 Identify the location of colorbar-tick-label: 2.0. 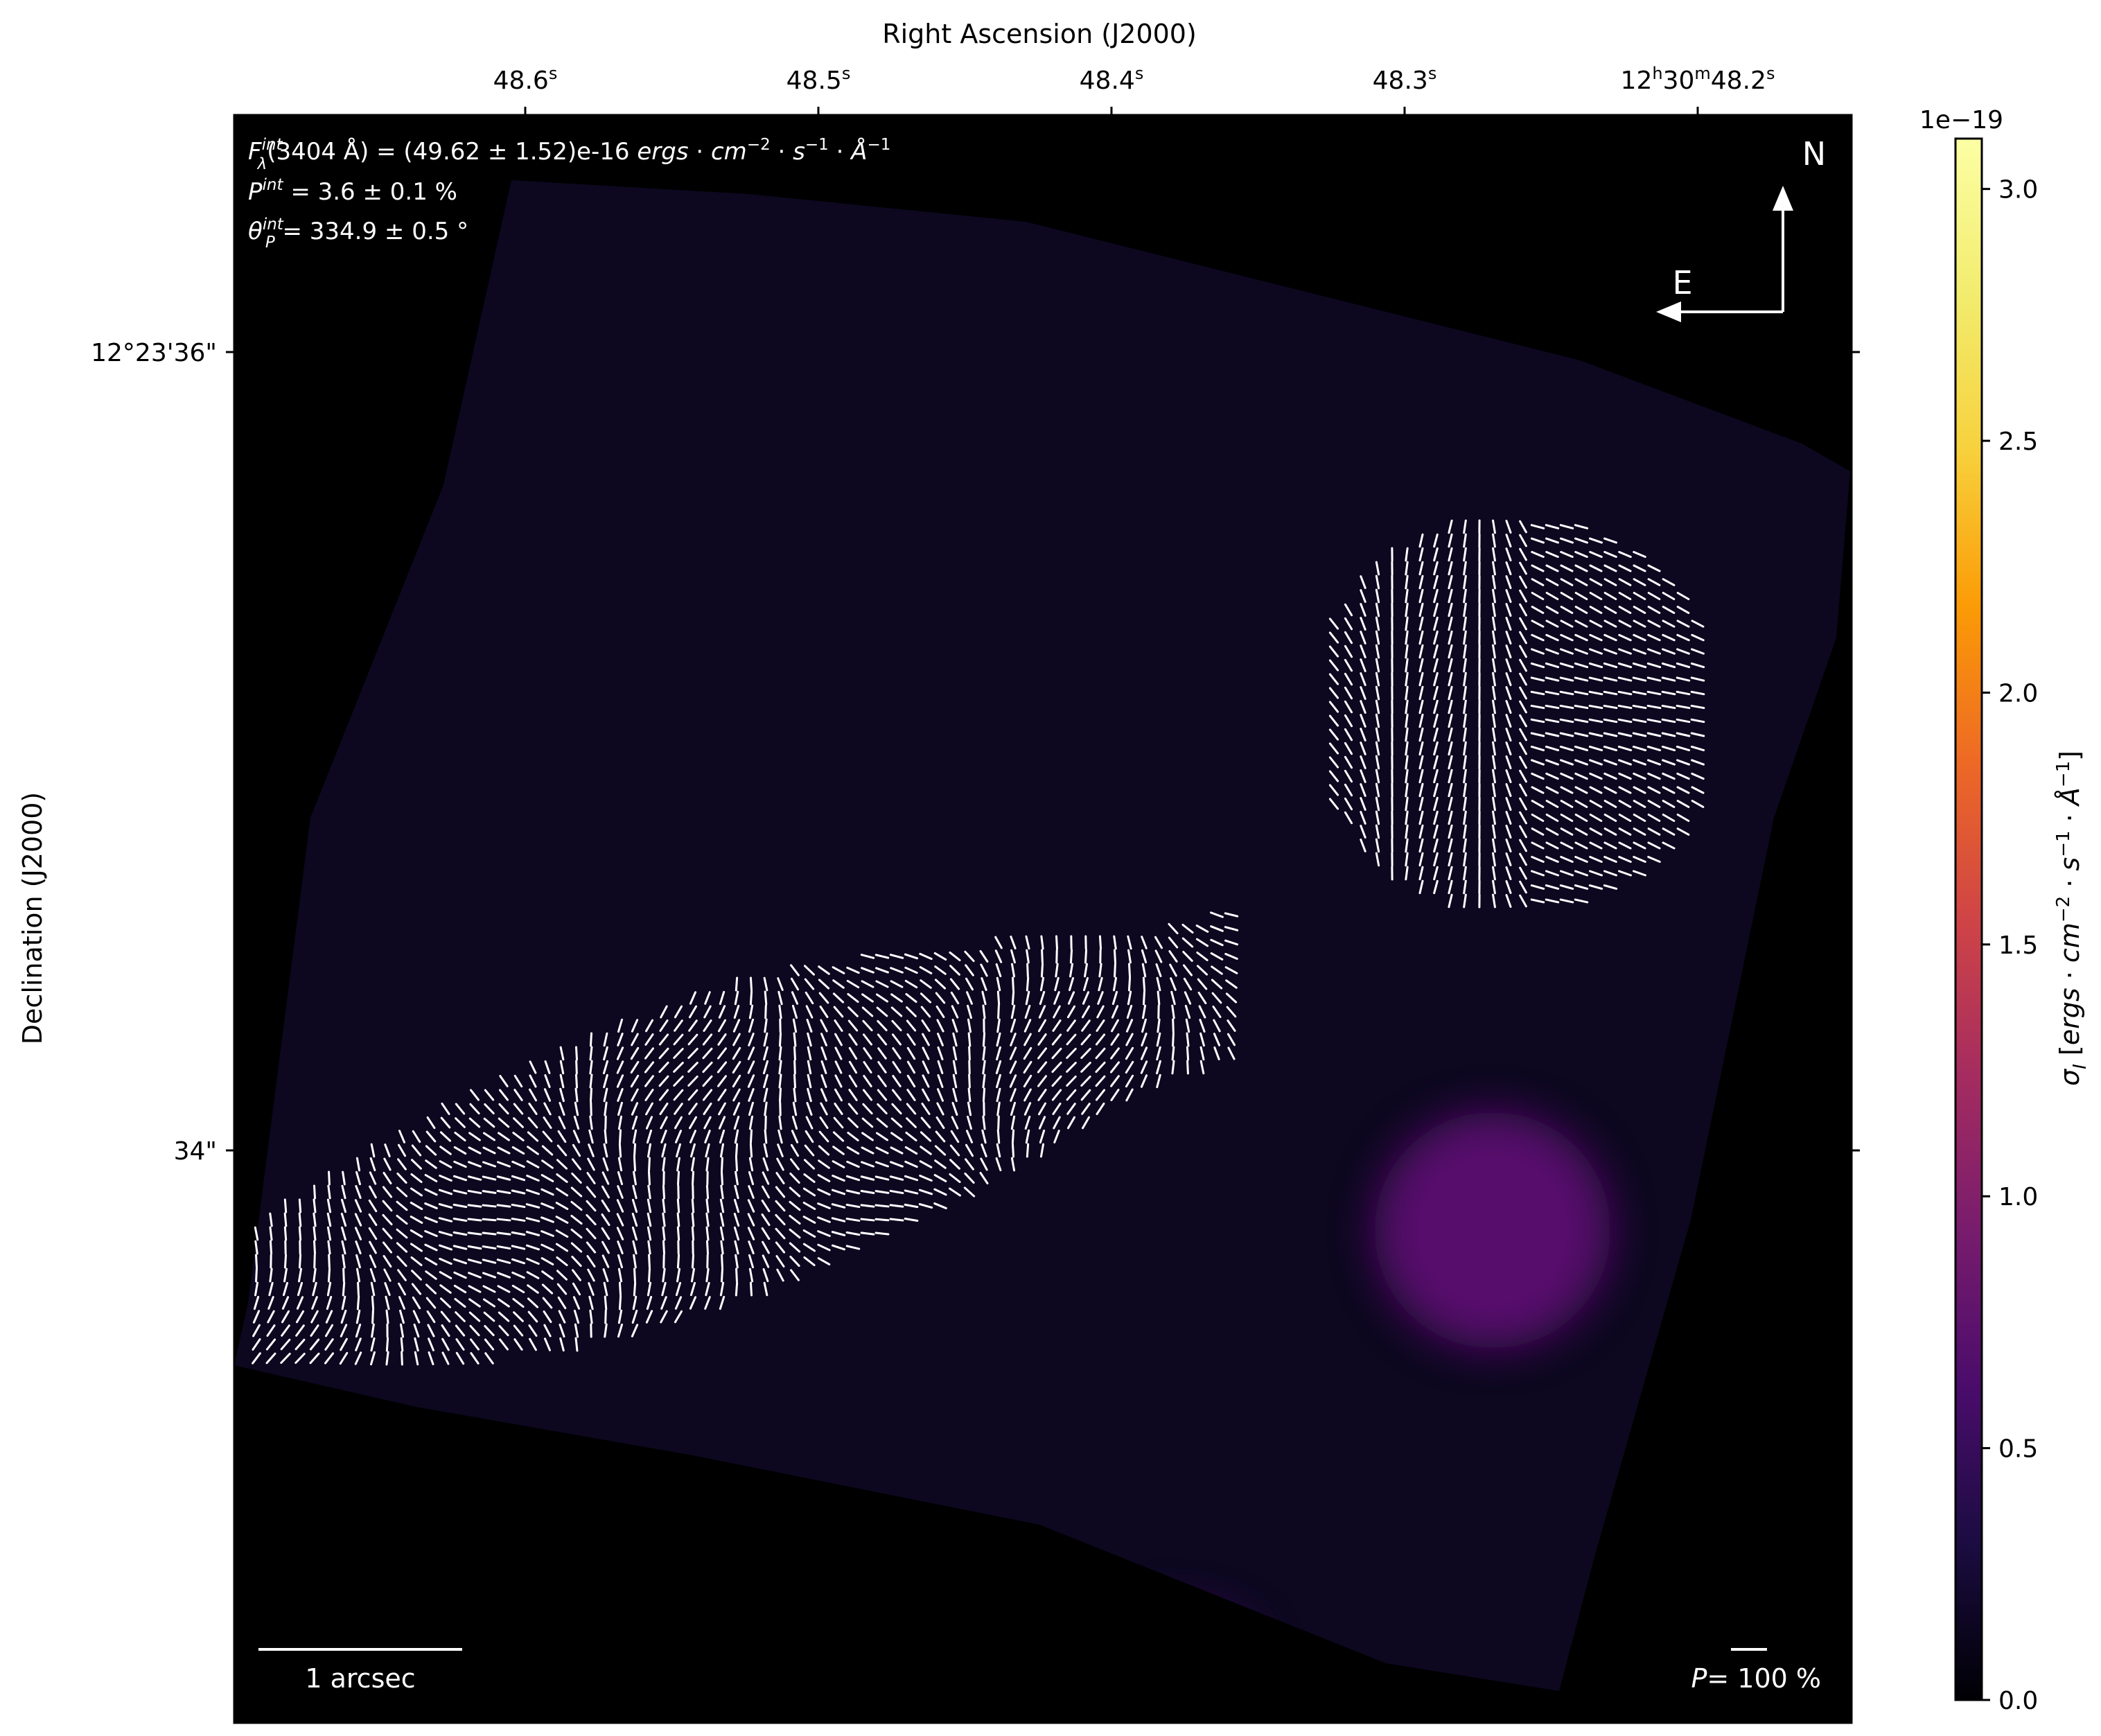
(2018, 693).